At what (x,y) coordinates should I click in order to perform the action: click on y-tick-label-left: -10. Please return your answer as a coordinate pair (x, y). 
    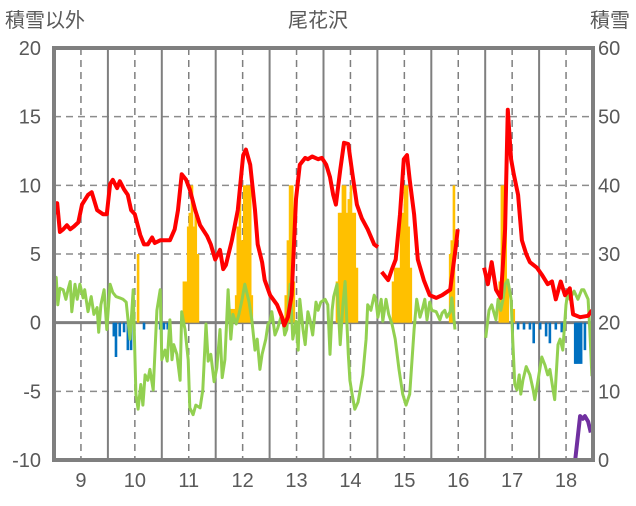
    Looking at the image, I should click on (26, 461).